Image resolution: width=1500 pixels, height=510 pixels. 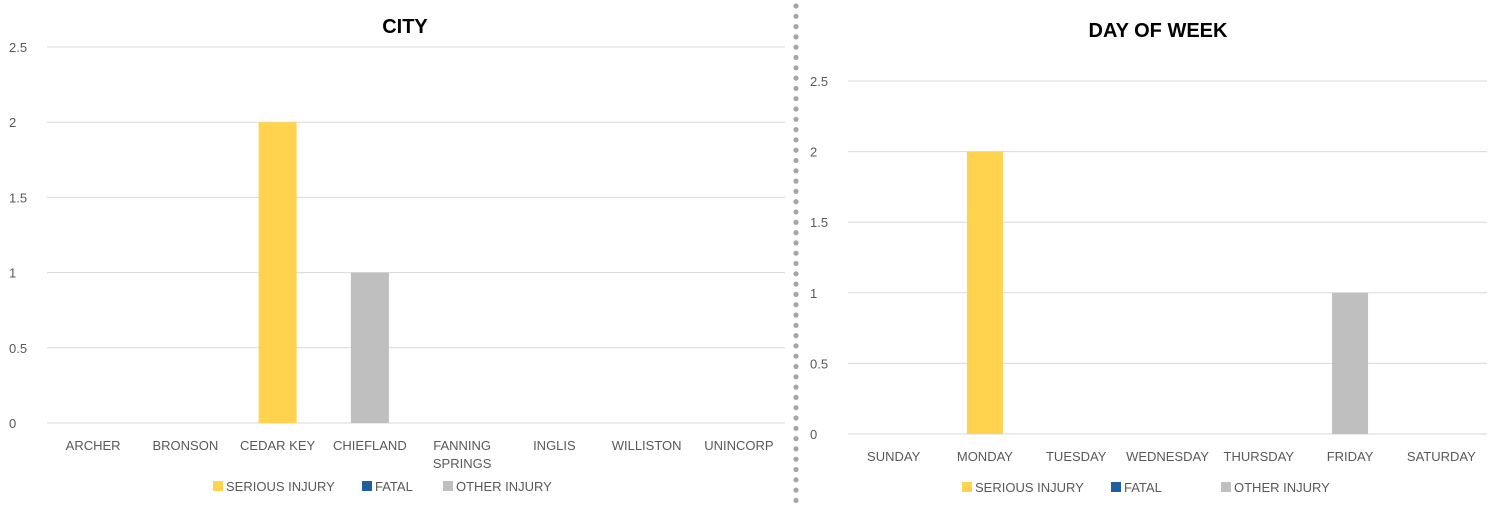 I want to click on x-category-label: SATURDAY, so click(x=1441, y=456).